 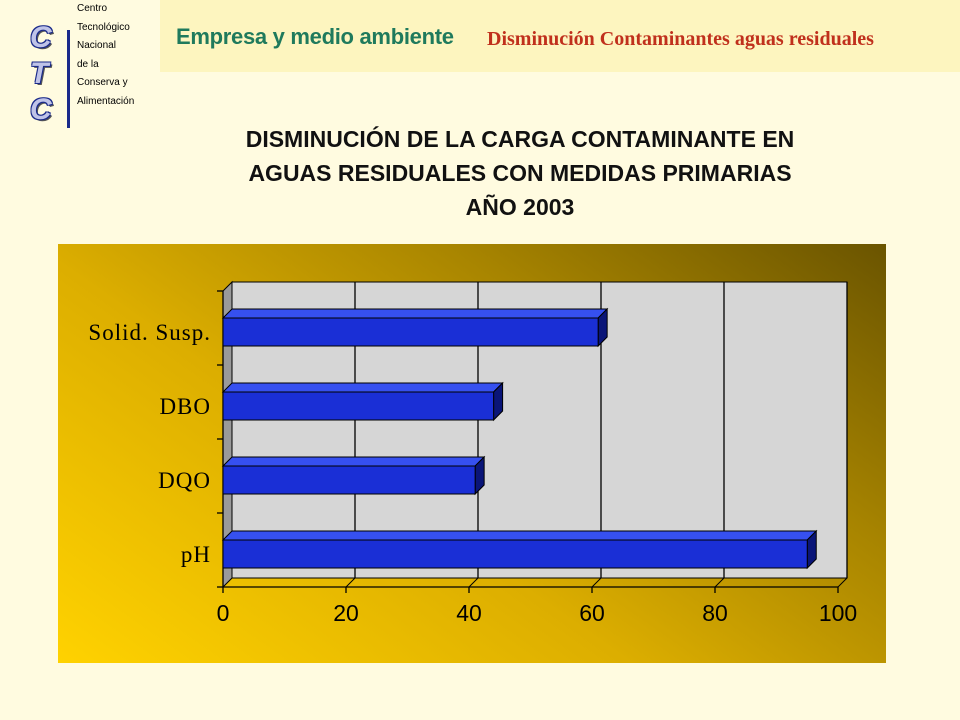 I want to click on org-line: Centro, so click(x=92, y=8).